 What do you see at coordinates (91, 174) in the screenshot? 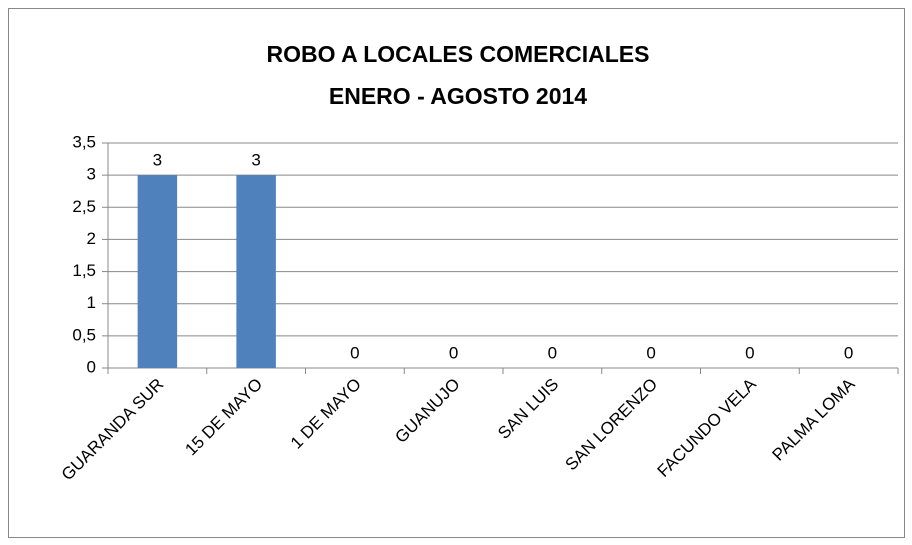
I see `y-tick-label: 3` at bounding box center [91, 174].